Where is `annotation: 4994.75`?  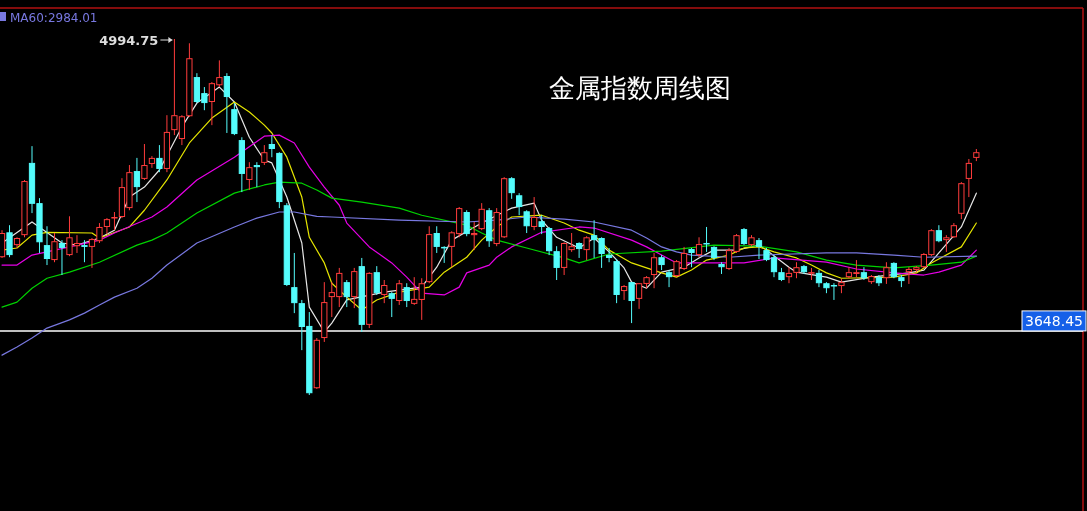 annotation: 4994.75 is located at coordinates (129, 40).